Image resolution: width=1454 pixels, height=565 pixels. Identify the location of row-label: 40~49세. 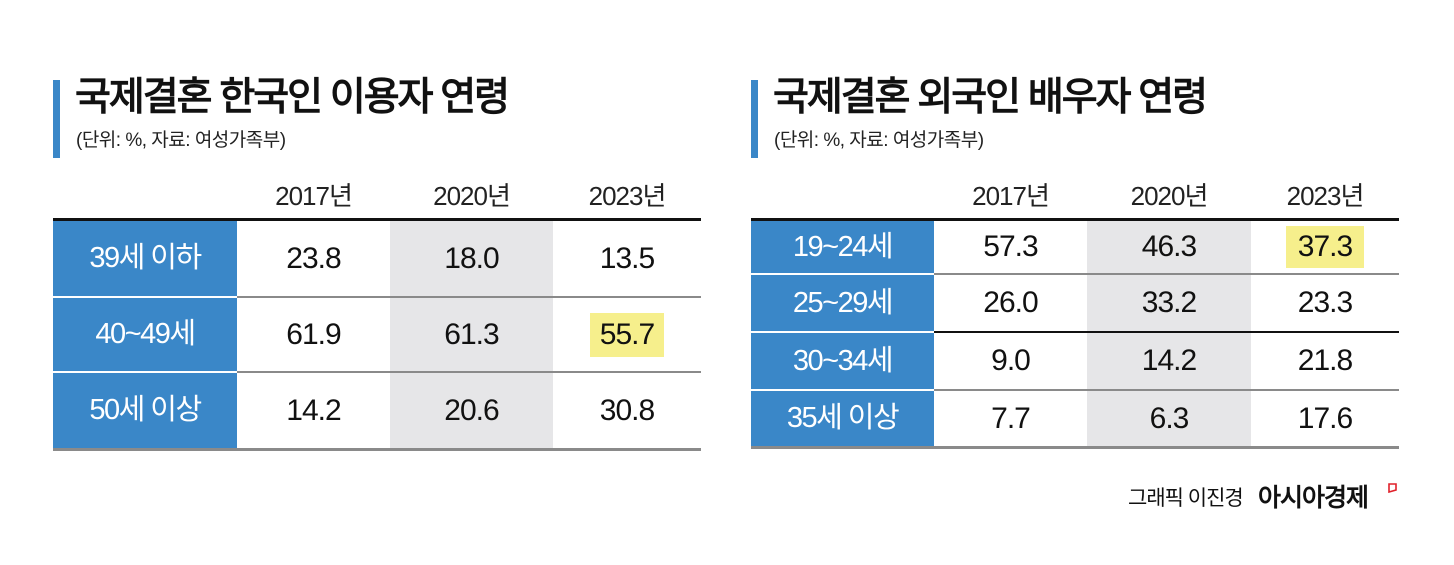
(145, 334).